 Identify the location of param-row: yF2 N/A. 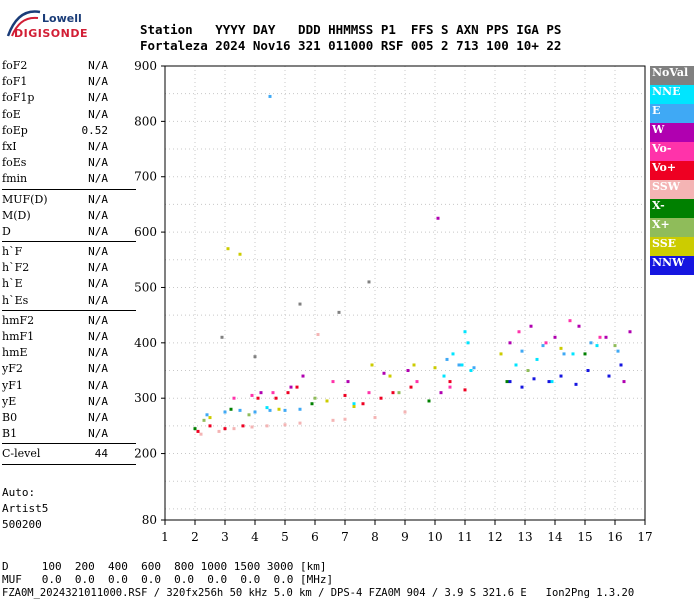
(69, 369).